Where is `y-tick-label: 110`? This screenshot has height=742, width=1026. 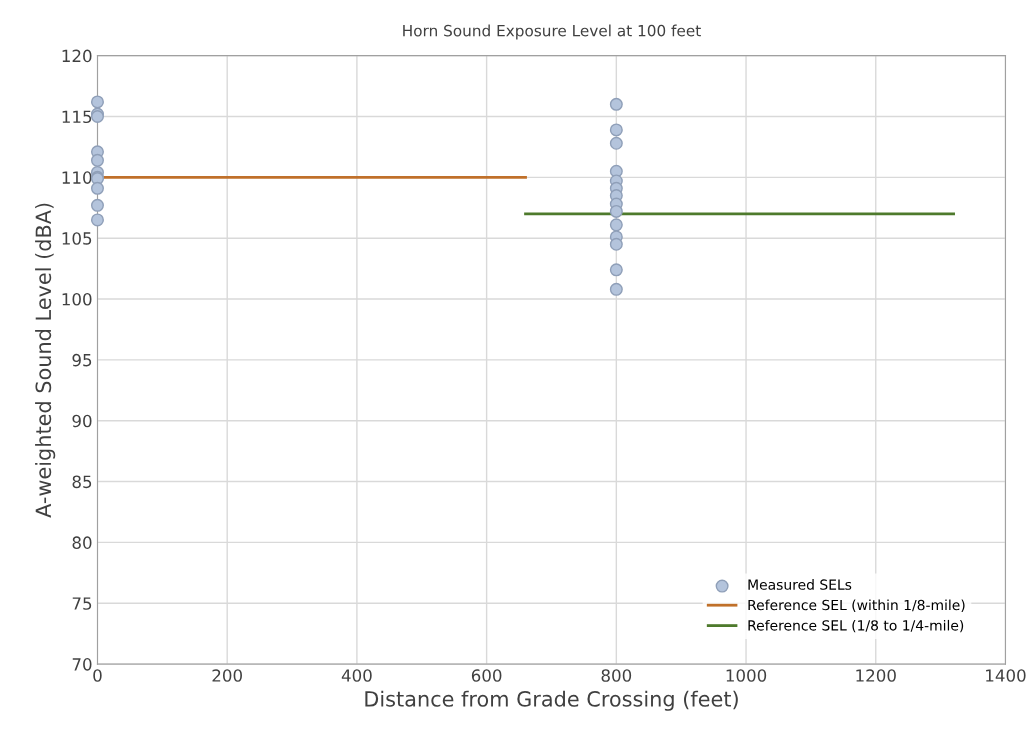 y-tick-label: 110 is located at coordinates (77, 177).